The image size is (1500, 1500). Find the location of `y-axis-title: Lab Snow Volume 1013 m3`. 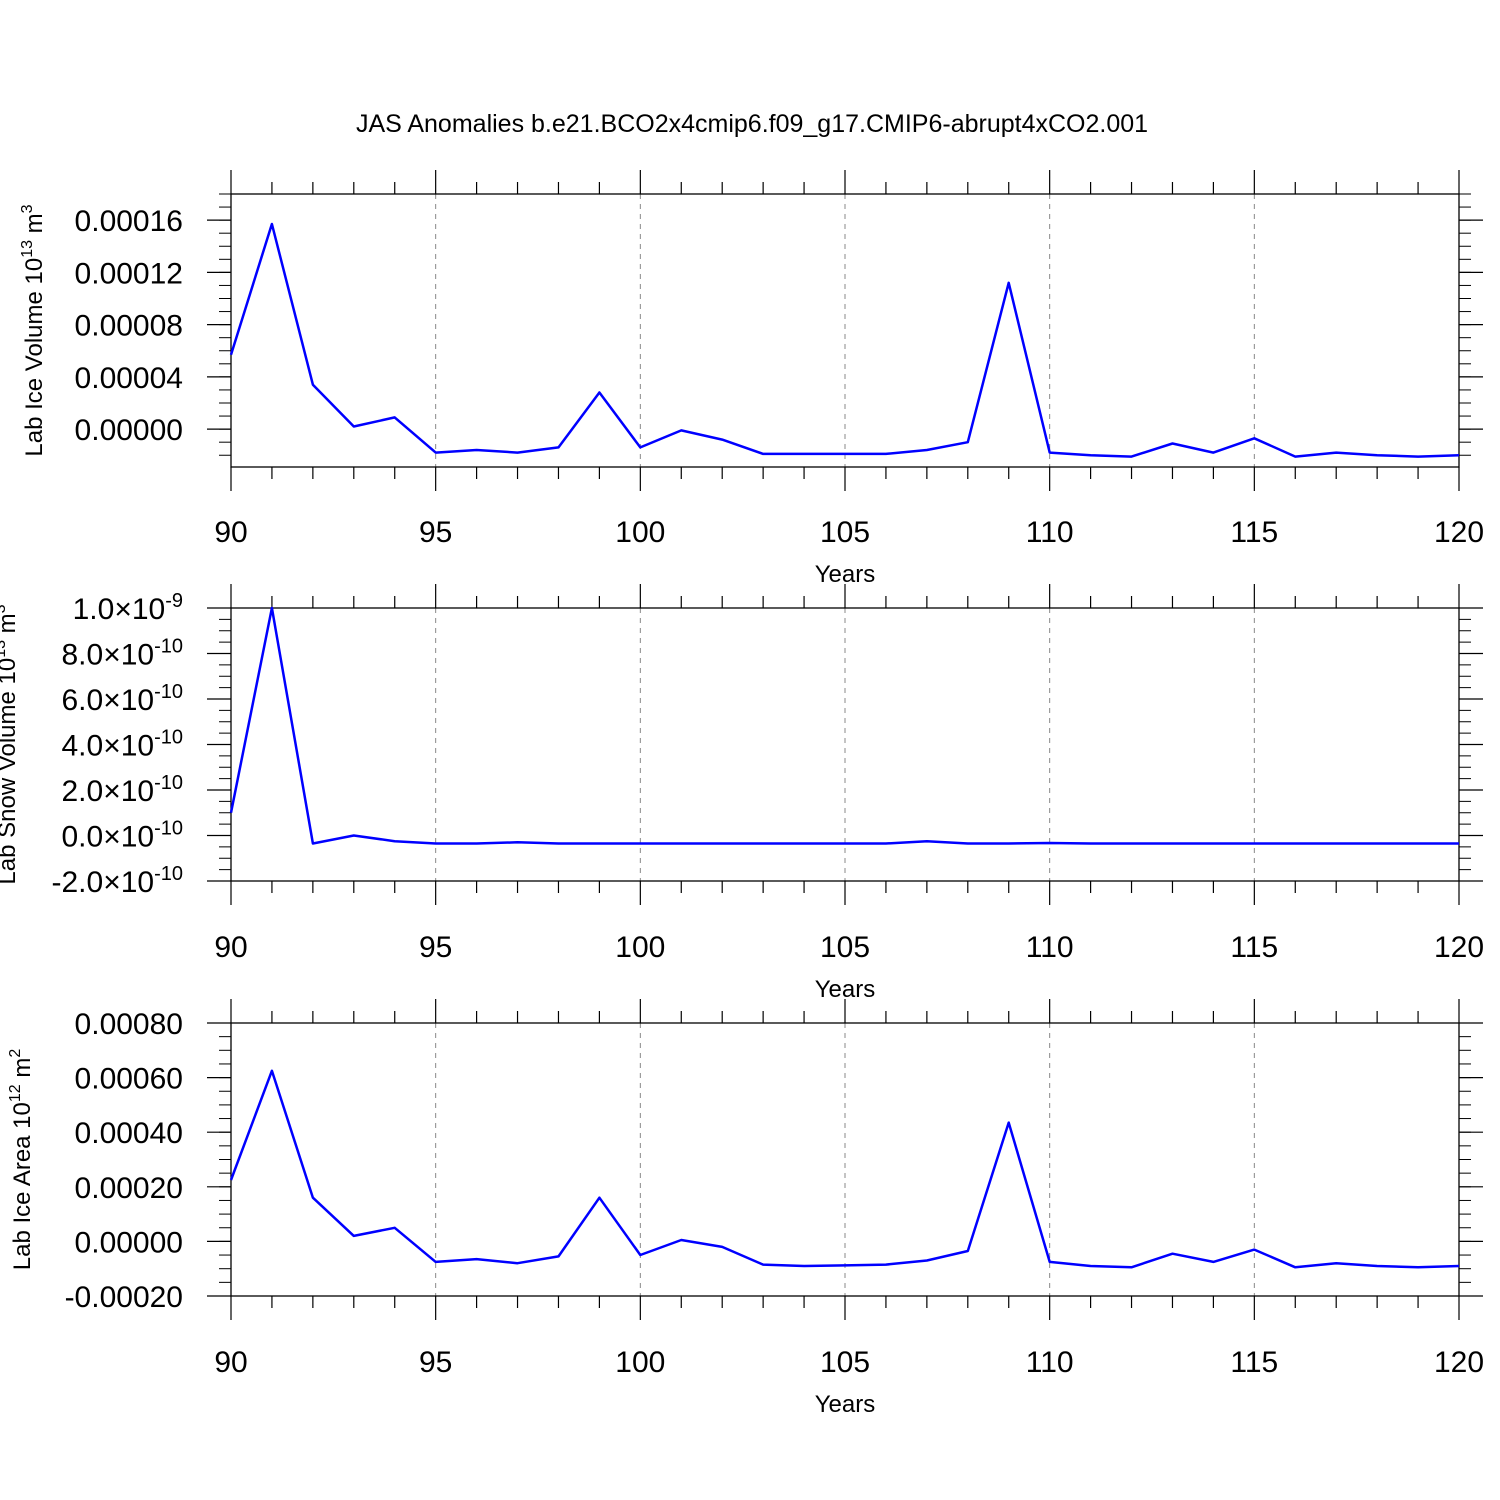

y-axis-title: Lab Snow Volume 1013 m3 is located at coordinates (10, 744).